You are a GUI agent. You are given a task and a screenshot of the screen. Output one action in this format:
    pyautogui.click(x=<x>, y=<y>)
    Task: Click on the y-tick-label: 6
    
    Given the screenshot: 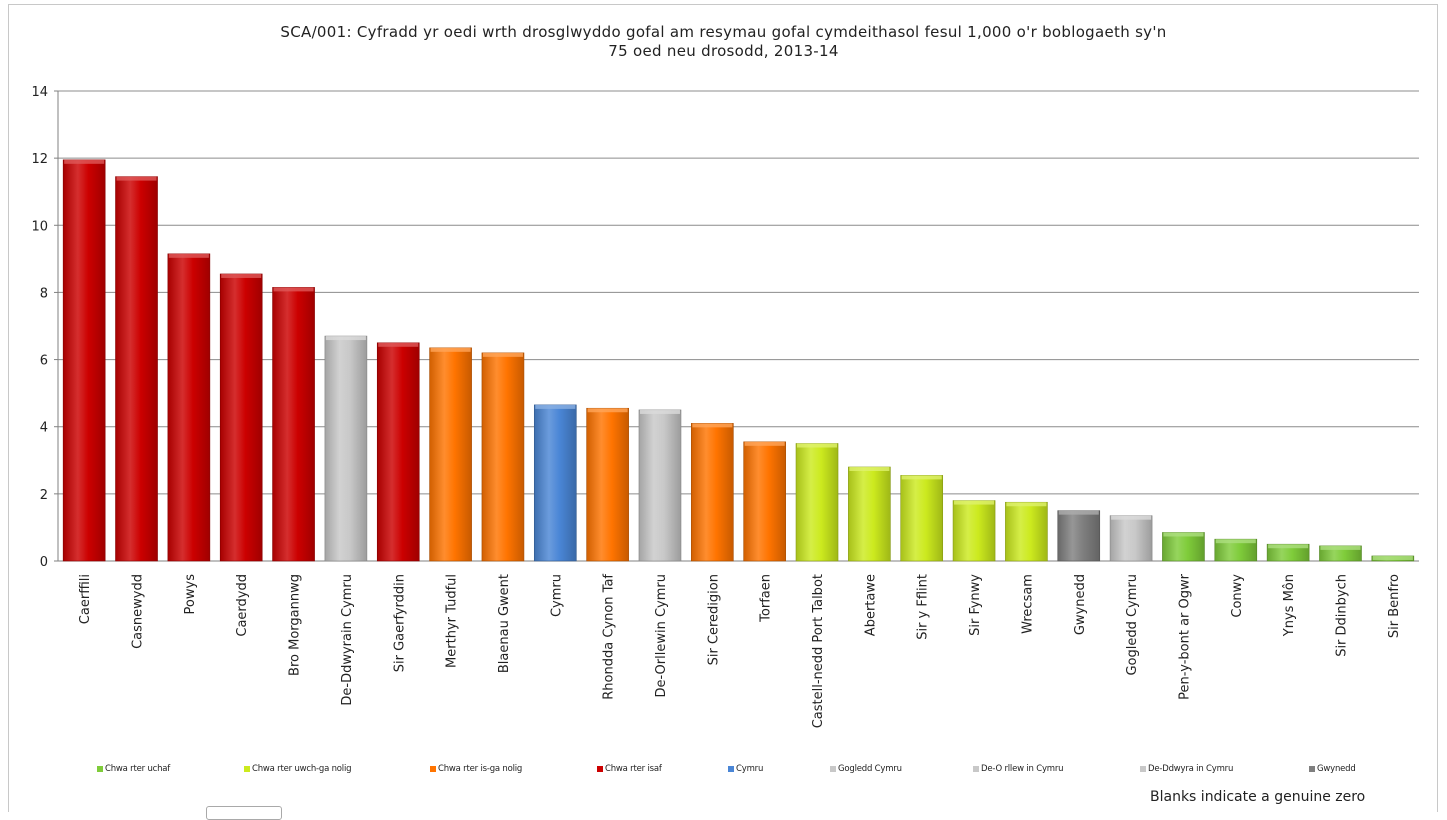 What is the action you would take?
    pyautogui.click(x=44, y=361)
    